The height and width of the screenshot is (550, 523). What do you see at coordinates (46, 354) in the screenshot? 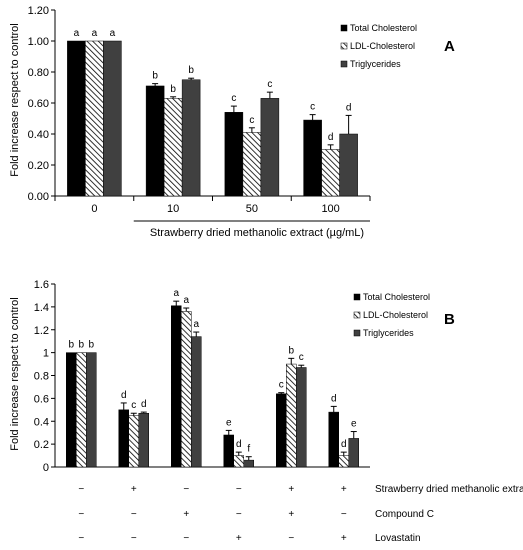
I see `panel-b-y-tick-label: 1` at bounding box center [46, 354].